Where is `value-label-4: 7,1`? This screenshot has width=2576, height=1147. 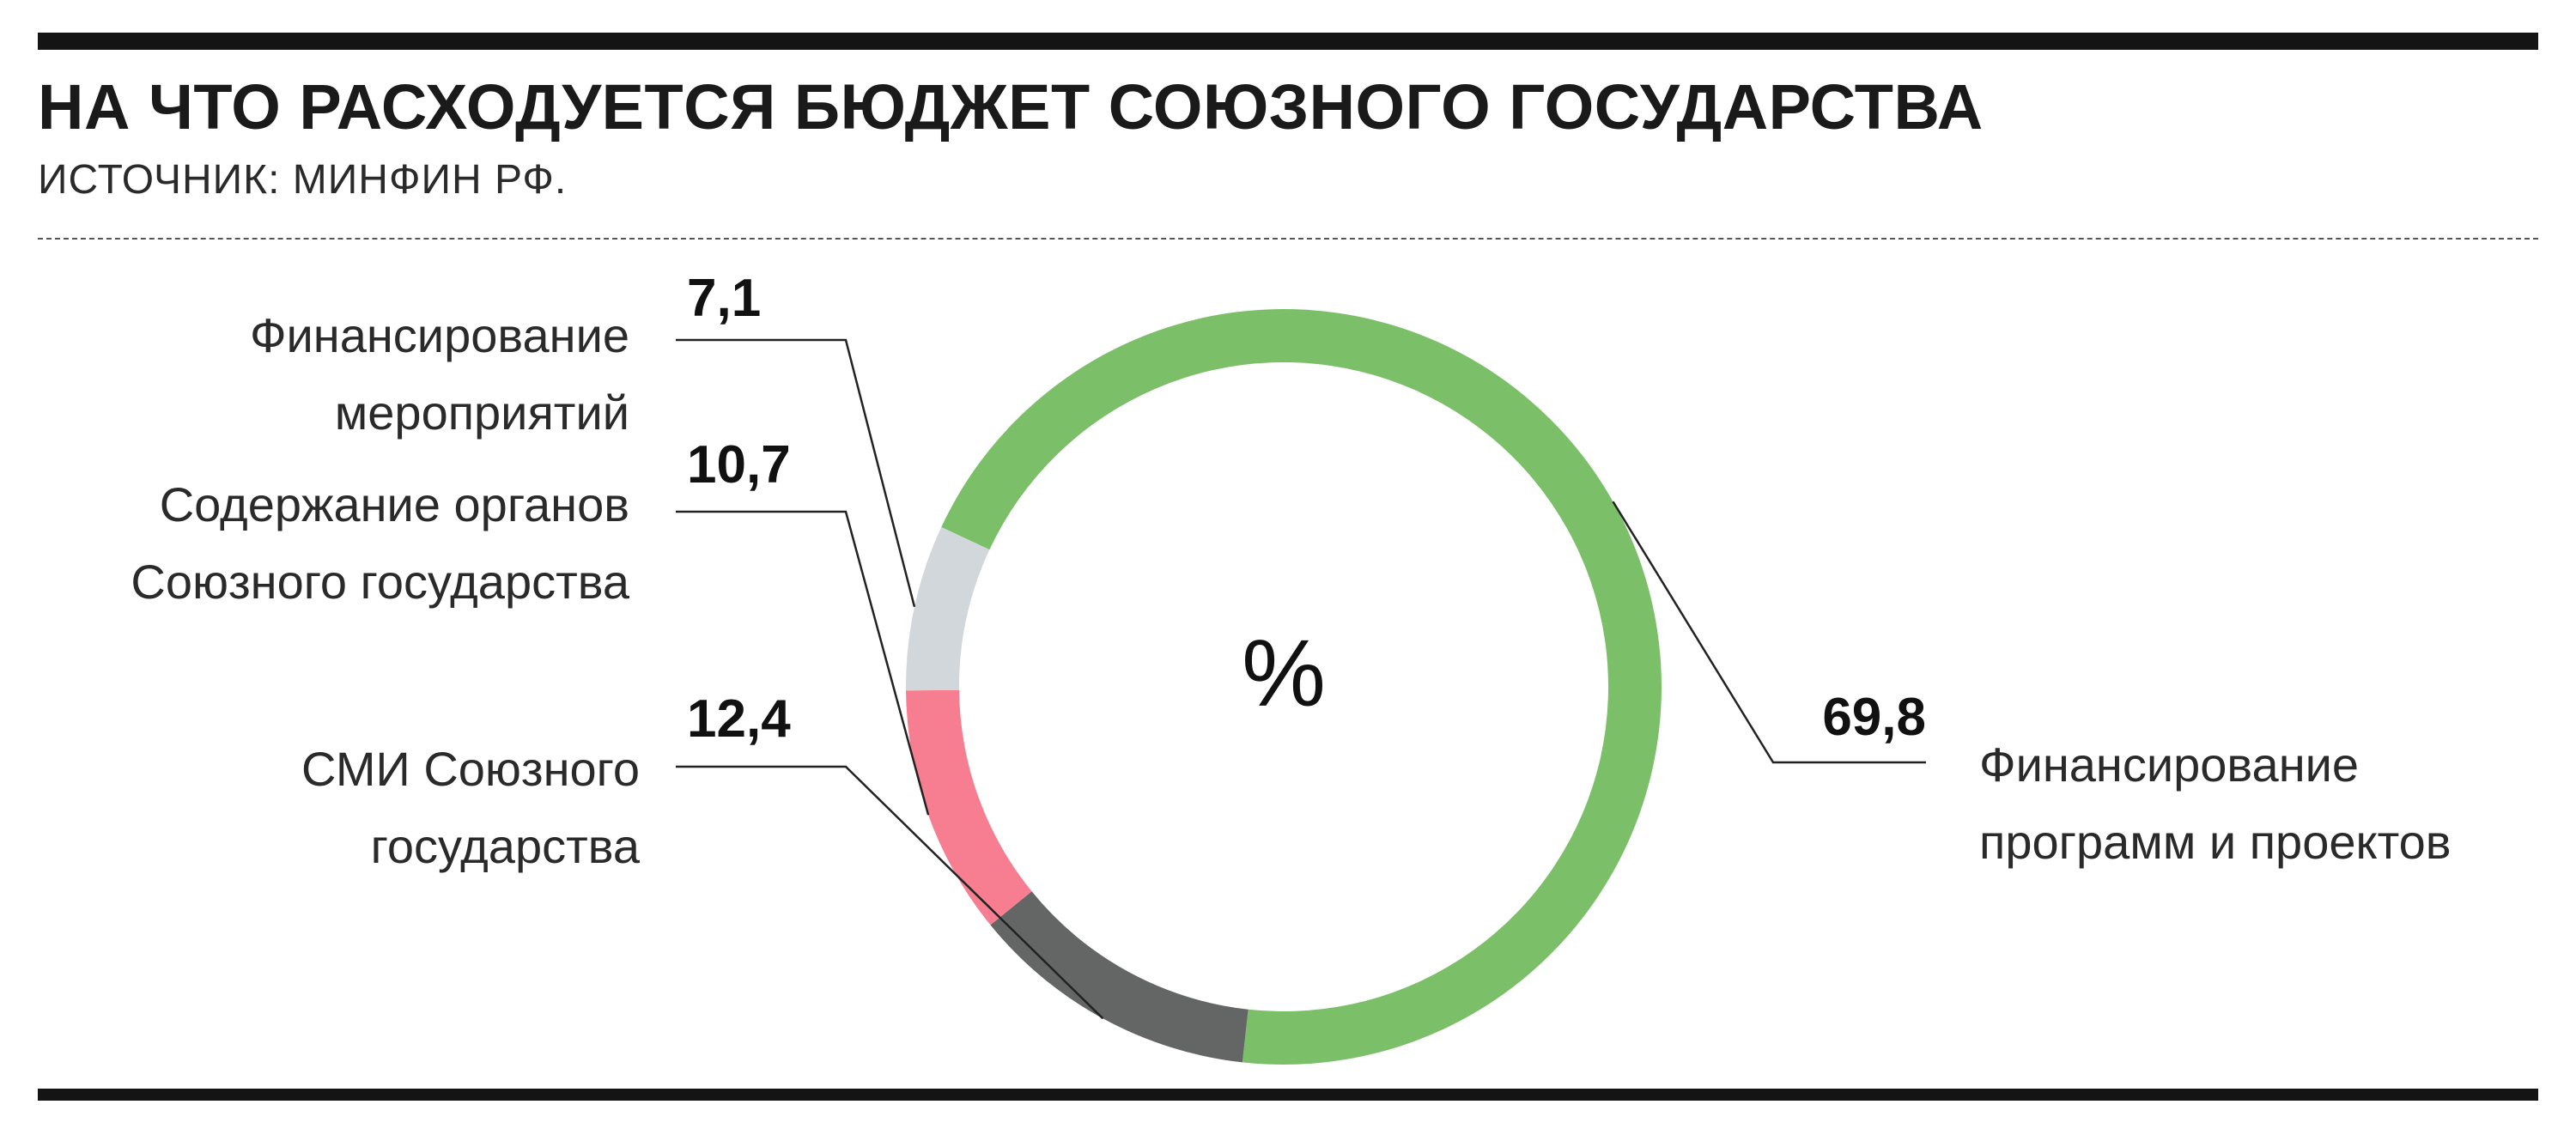 value-label-4: 7,1 is located at coordinates (724, 298).